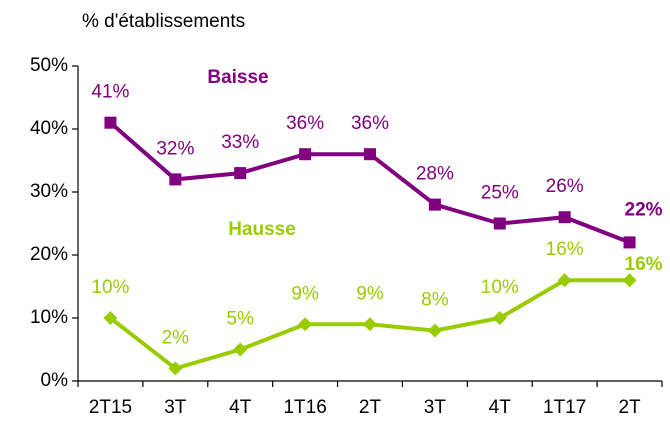 Image resolution: width=670 pixels, height=422 pixels. I want to click on data-label: 41%, so click(110, 92).